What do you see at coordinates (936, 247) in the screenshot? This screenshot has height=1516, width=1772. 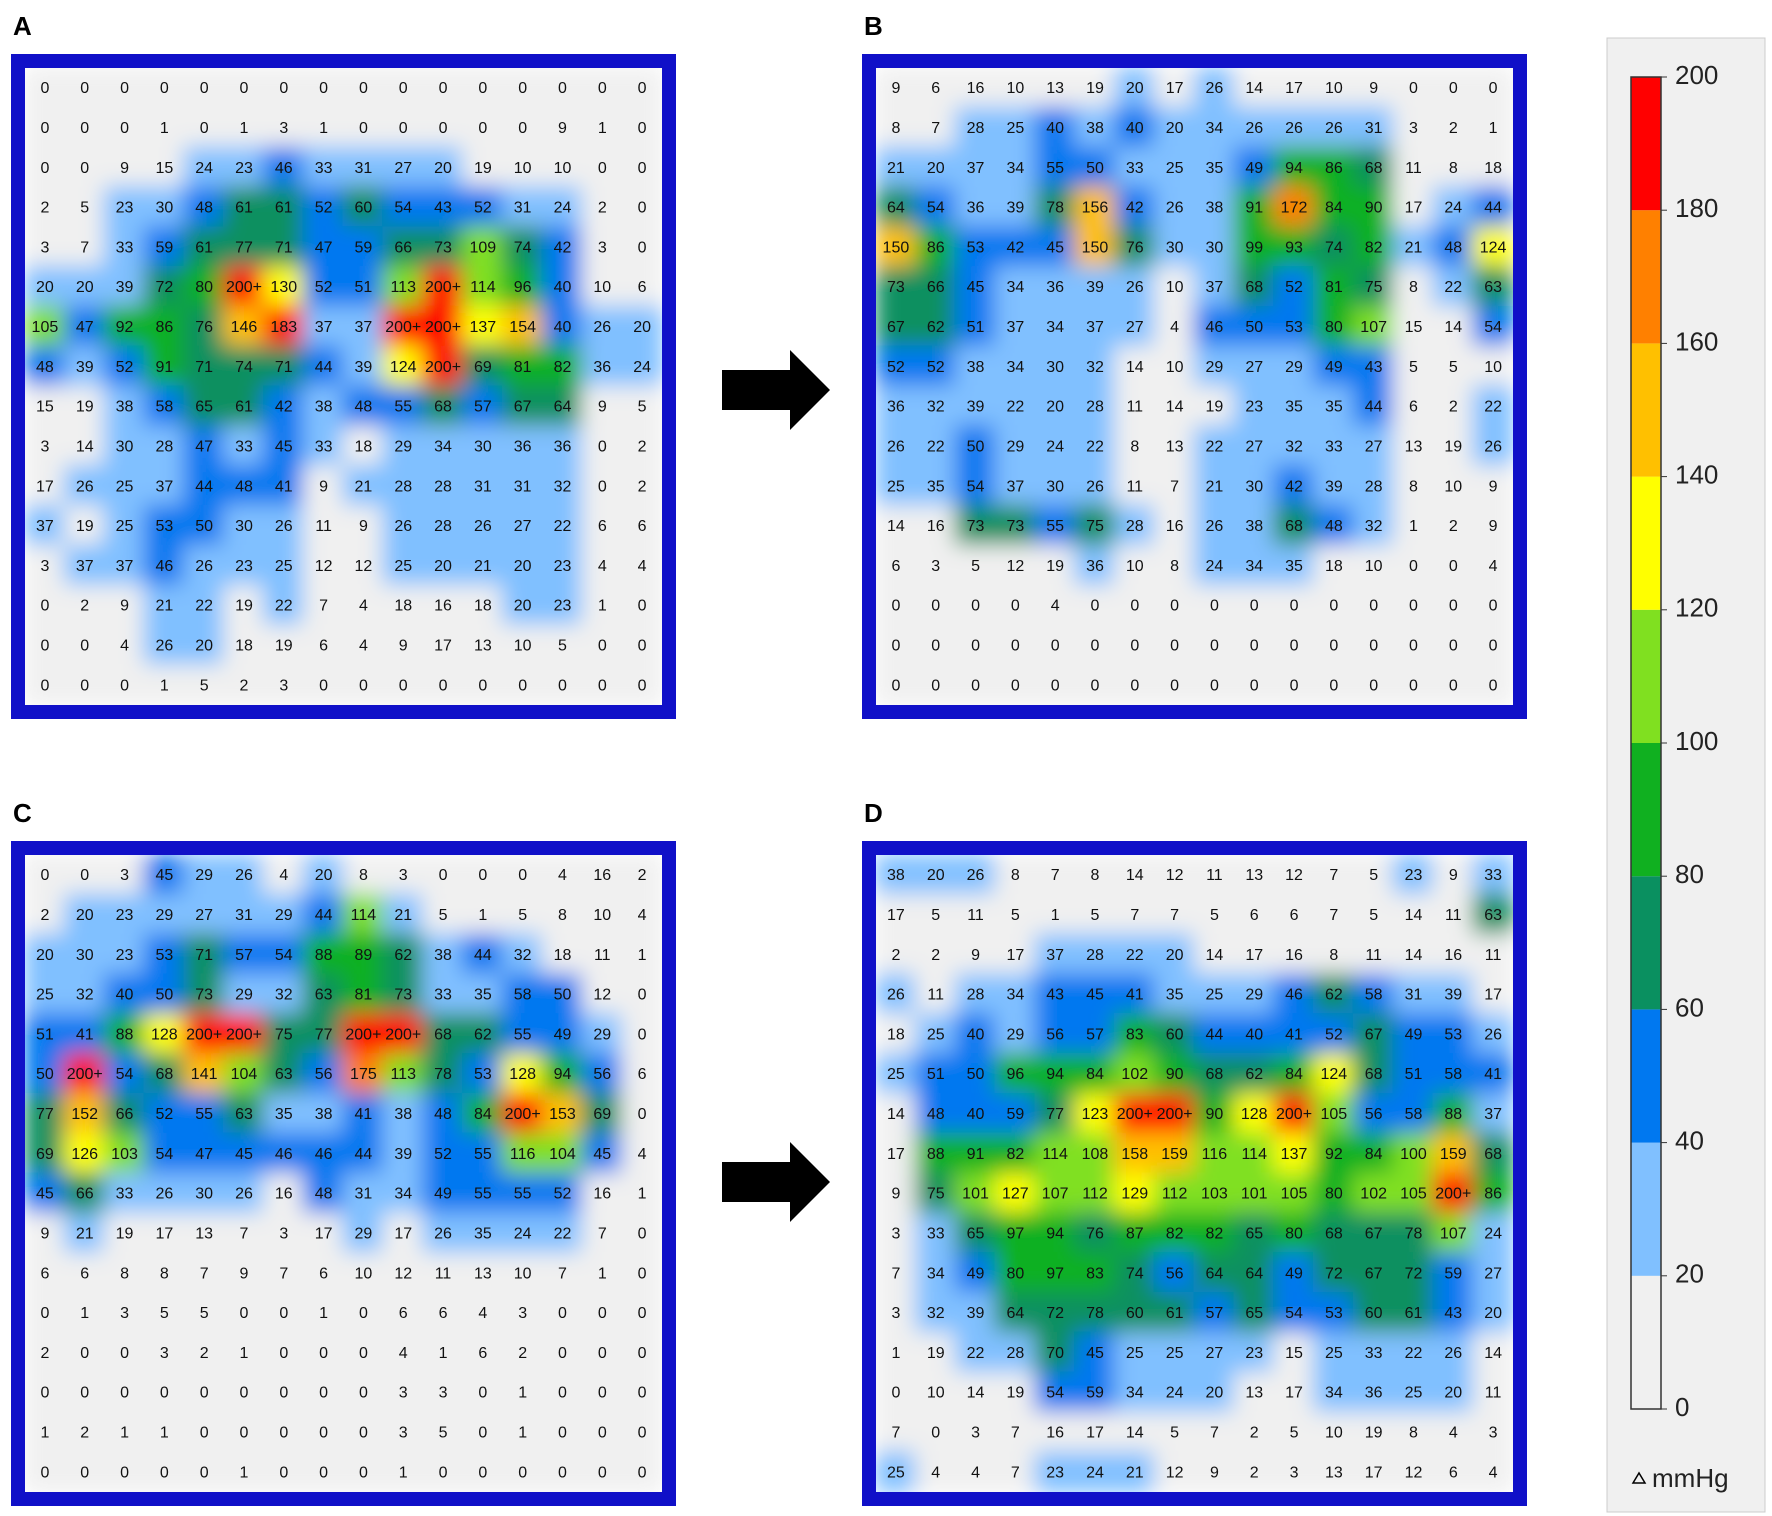 I see `cell-value: 86` at bounding box center [936, 247].